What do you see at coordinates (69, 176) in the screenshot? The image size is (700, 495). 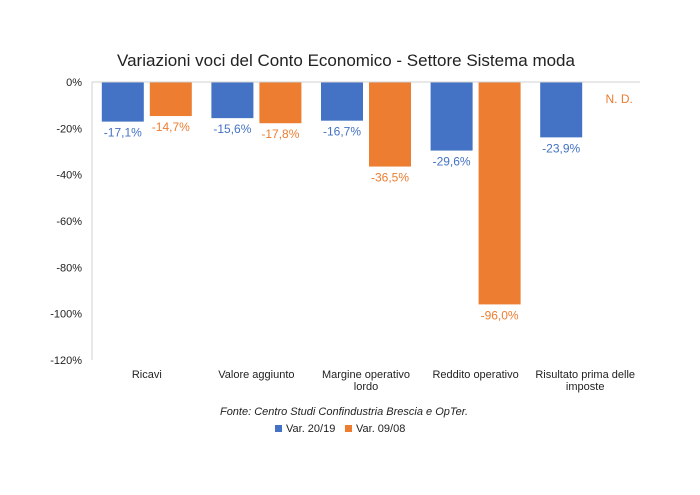 I see `y-tick-label: -40%` at bounding box center [69, 176].